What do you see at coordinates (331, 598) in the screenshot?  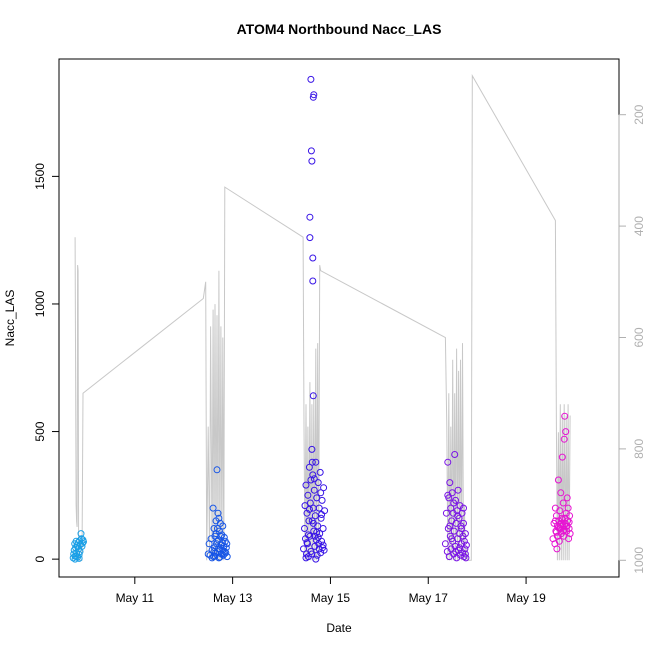 I see `x-tick-label: May 15` at bounding box center [331, 598].